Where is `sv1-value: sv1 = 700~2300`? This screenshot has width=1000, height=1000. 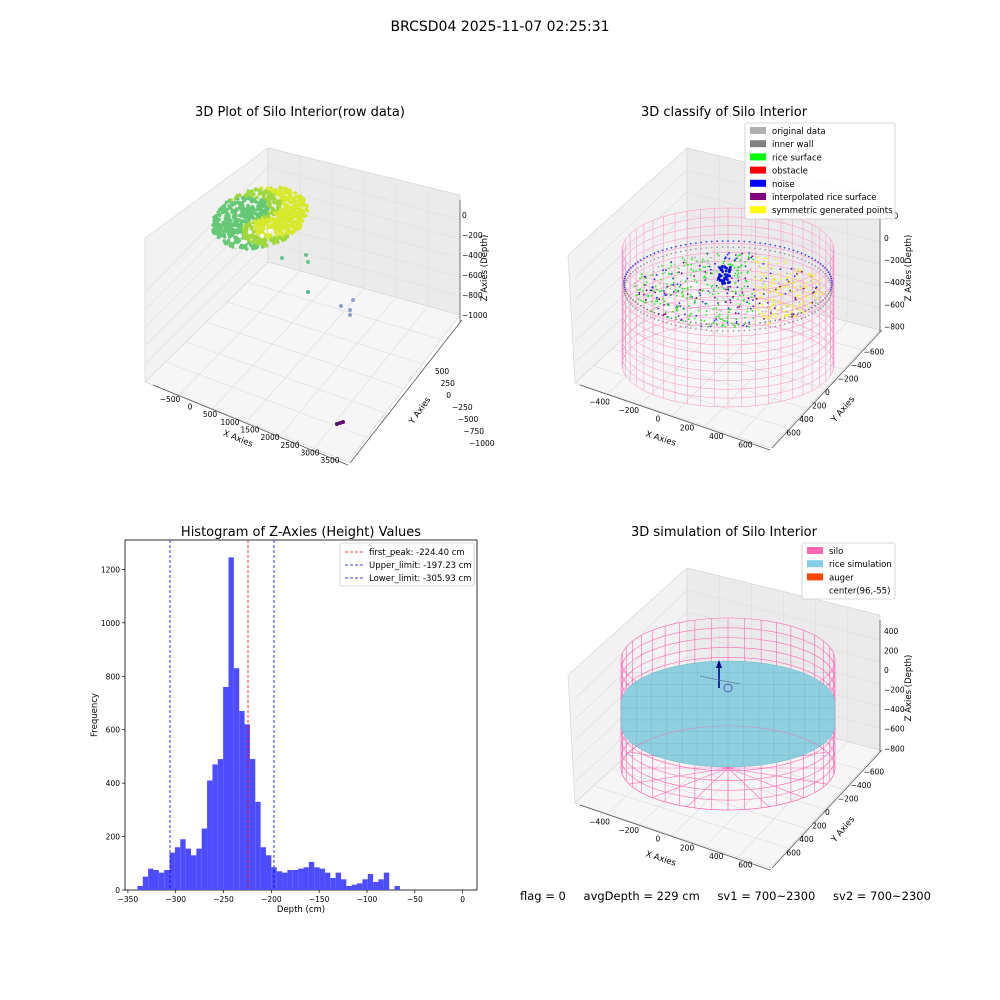
sv1-value: sv1 = 700~2300 is located at coordinates (766, 896).